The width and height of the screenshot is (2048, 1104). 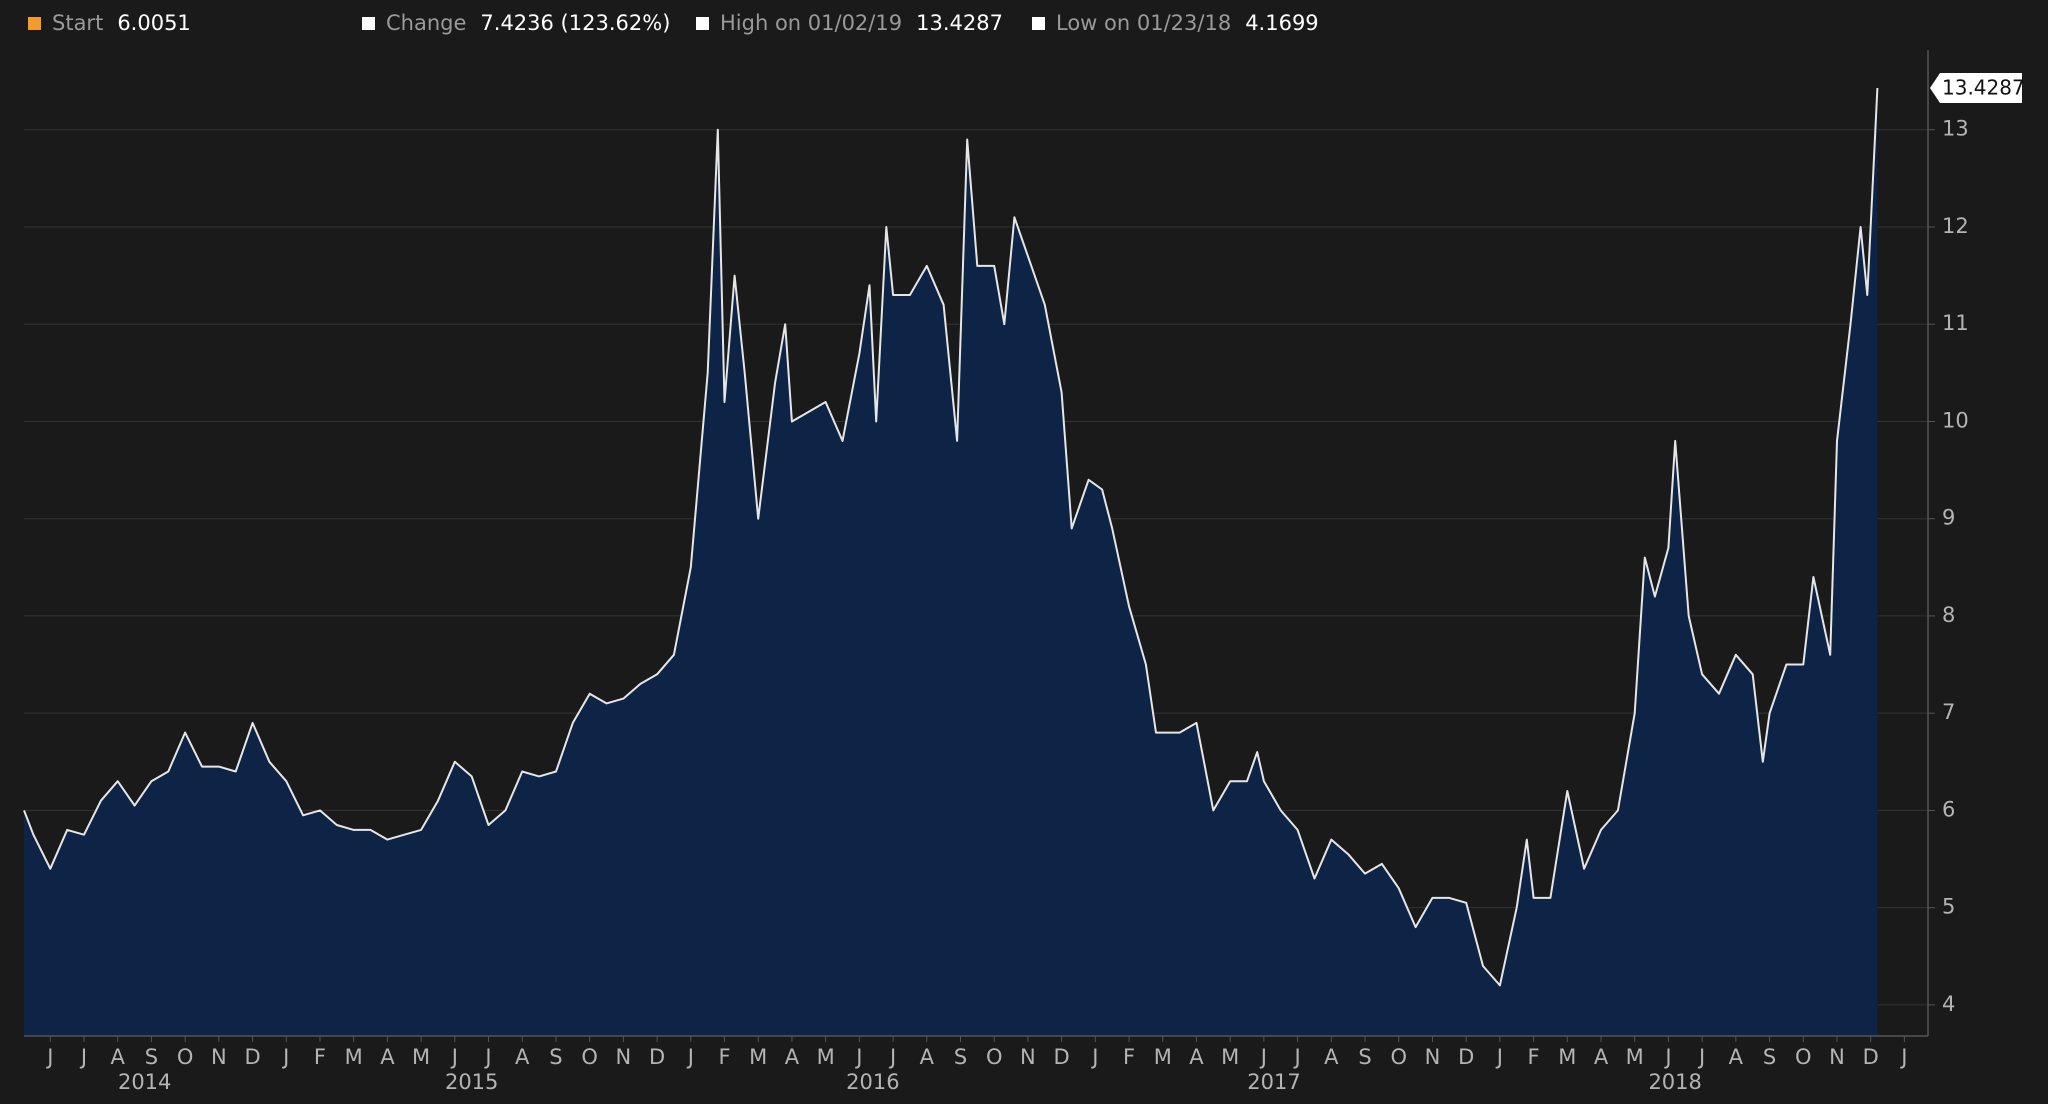 I want to click on y-tick-label: 11, so click(x=1955, y=323).